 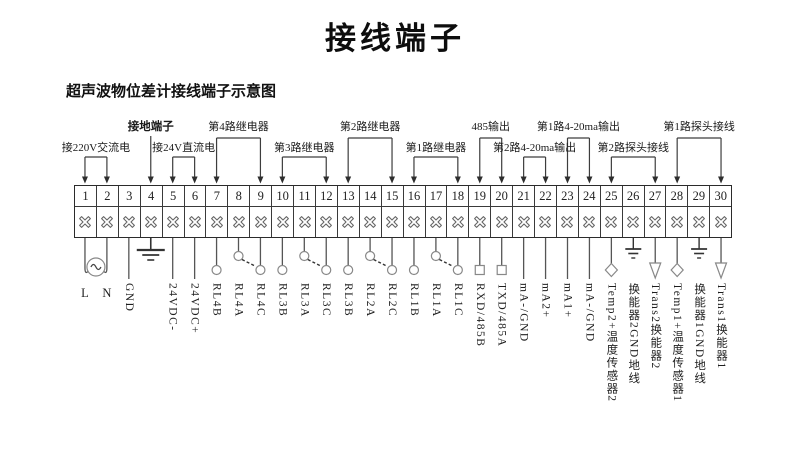 What do you see at coordinates (721, 196) in the screenshot?
I see `terminal-number: 30` at bounding box center [721, 196].